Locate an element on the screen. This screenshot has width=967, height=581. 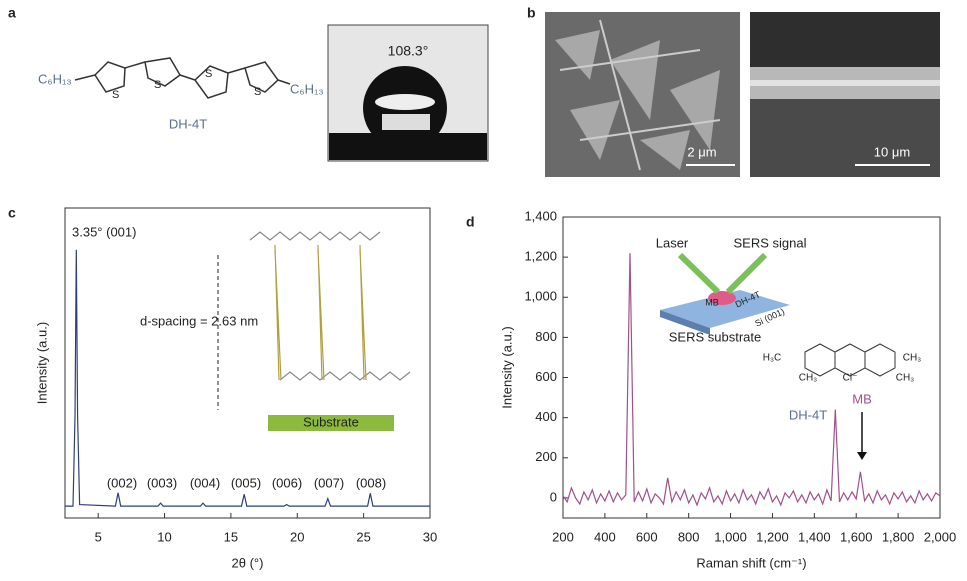
peak-label: (003) is located at coordinates (162, 482).